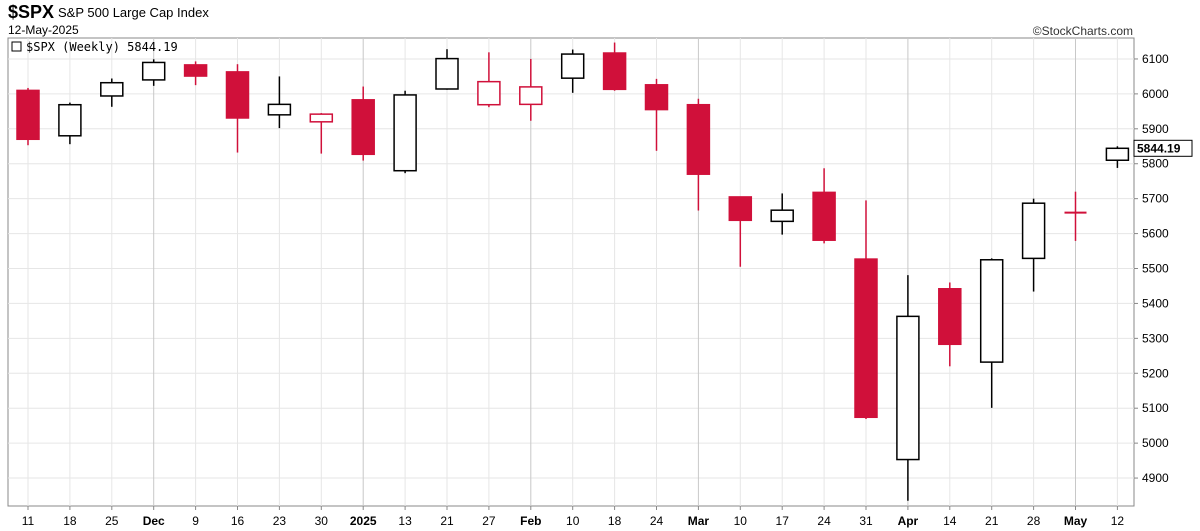 This screenshot has height=531, width=1200. What do you see at coordinates (1155, 164) in the screenshot?
I see `y-tick-label: 5800` at bounding box center [1155, 164].